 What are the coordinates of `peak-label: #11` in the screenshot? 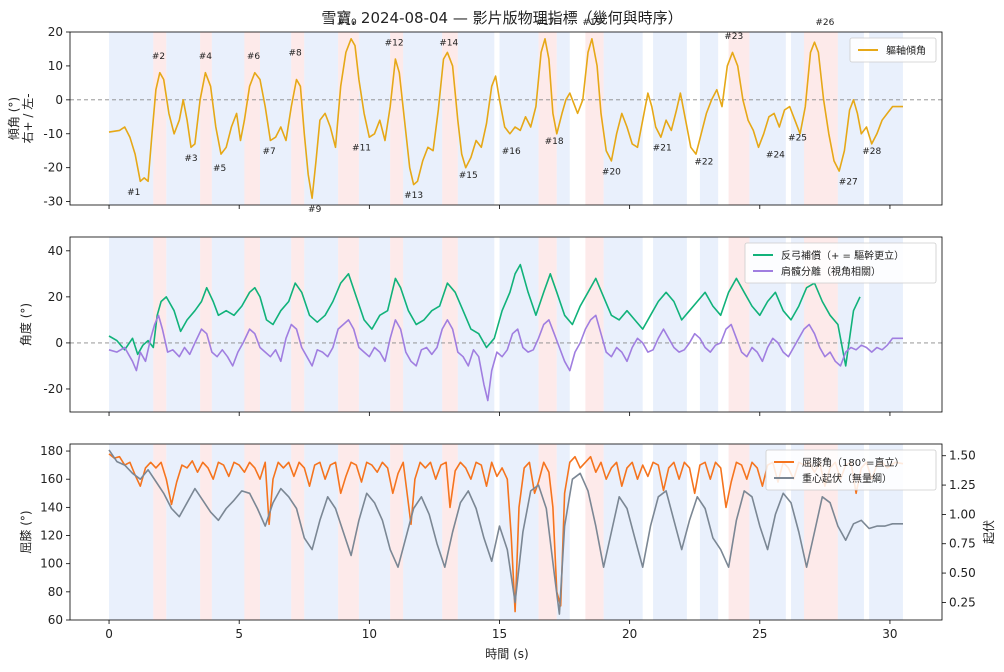 It's located at (361, 149).